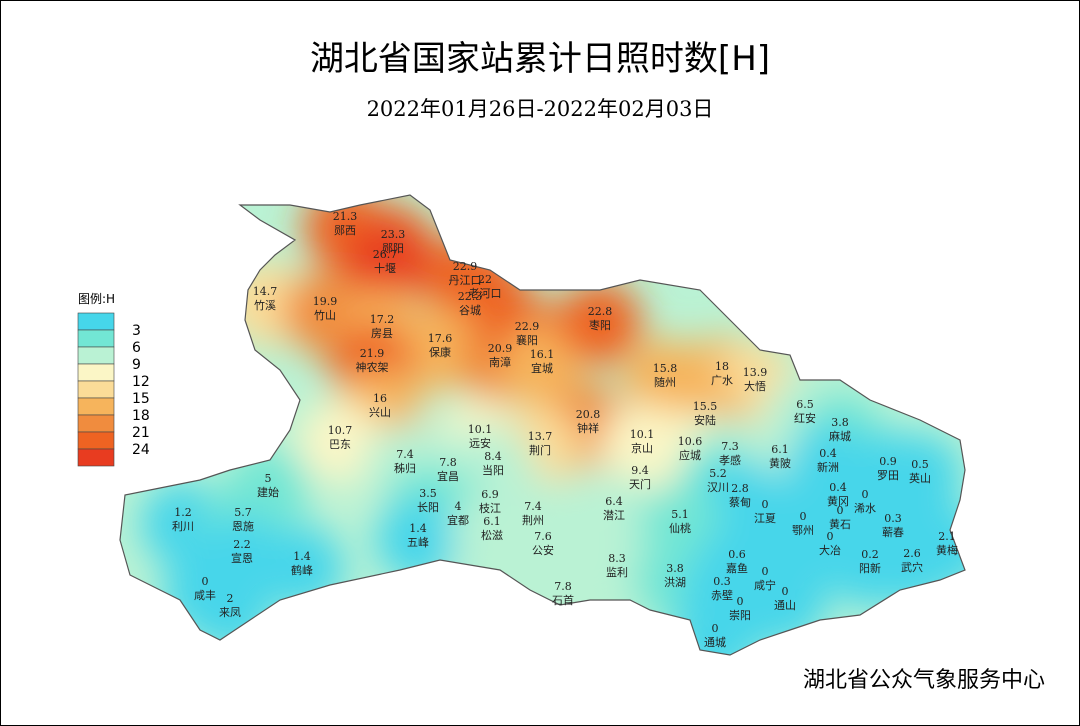 The image size is (1080, 726). What do you see at coordinates (888, 461) in the screenshot?
I see `station-value: 0.9` at bounding box center [888, 461].